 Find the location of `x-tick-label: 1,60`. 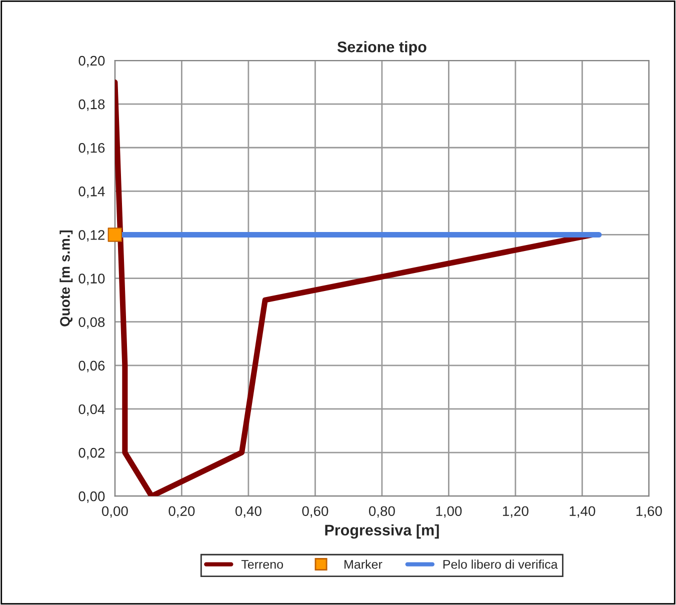

x-tick-label: 1,60 is located at coordinates (649, 512).